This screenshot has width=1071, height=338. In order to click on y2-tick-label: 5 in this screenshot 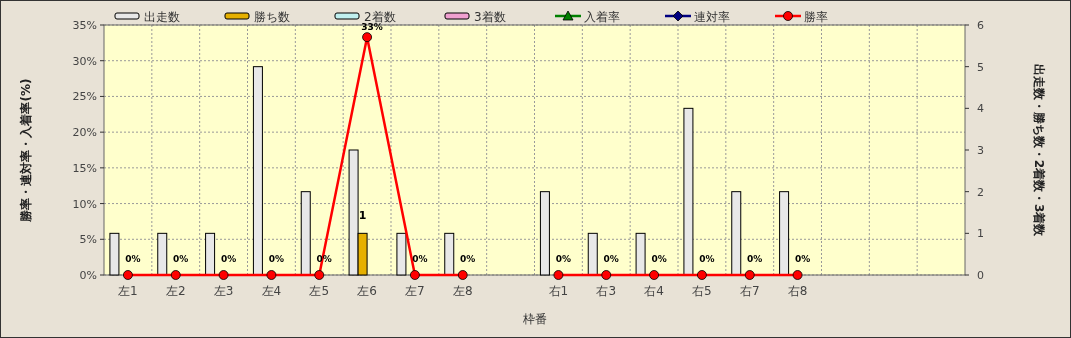, I will do `click(980, 67)`.